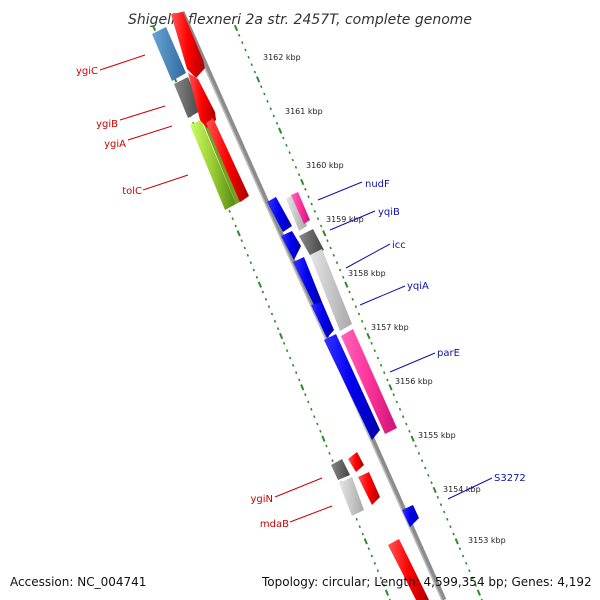  What do you see at coordinates (115, 144) in the screenshot?
I see `gene-label-ygiA: ygiA` at bounding box center [115, 144].